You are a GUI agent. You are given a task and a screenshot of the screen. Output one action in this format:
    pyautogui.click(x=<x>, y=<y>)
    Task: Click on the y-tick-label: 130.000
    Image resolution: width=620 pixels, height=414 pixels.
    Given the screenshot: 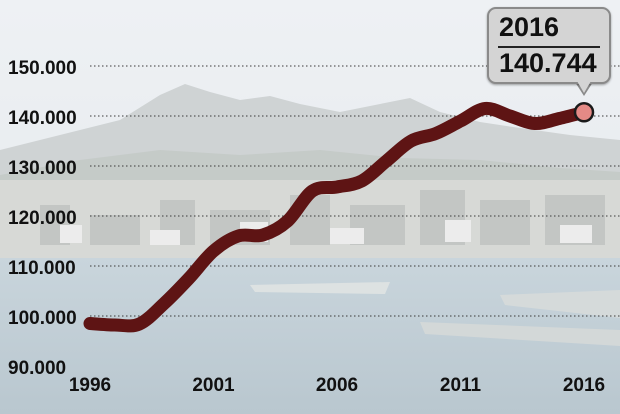 What is the action you would take?
    pyautogui.click(x=42, y=168)
    